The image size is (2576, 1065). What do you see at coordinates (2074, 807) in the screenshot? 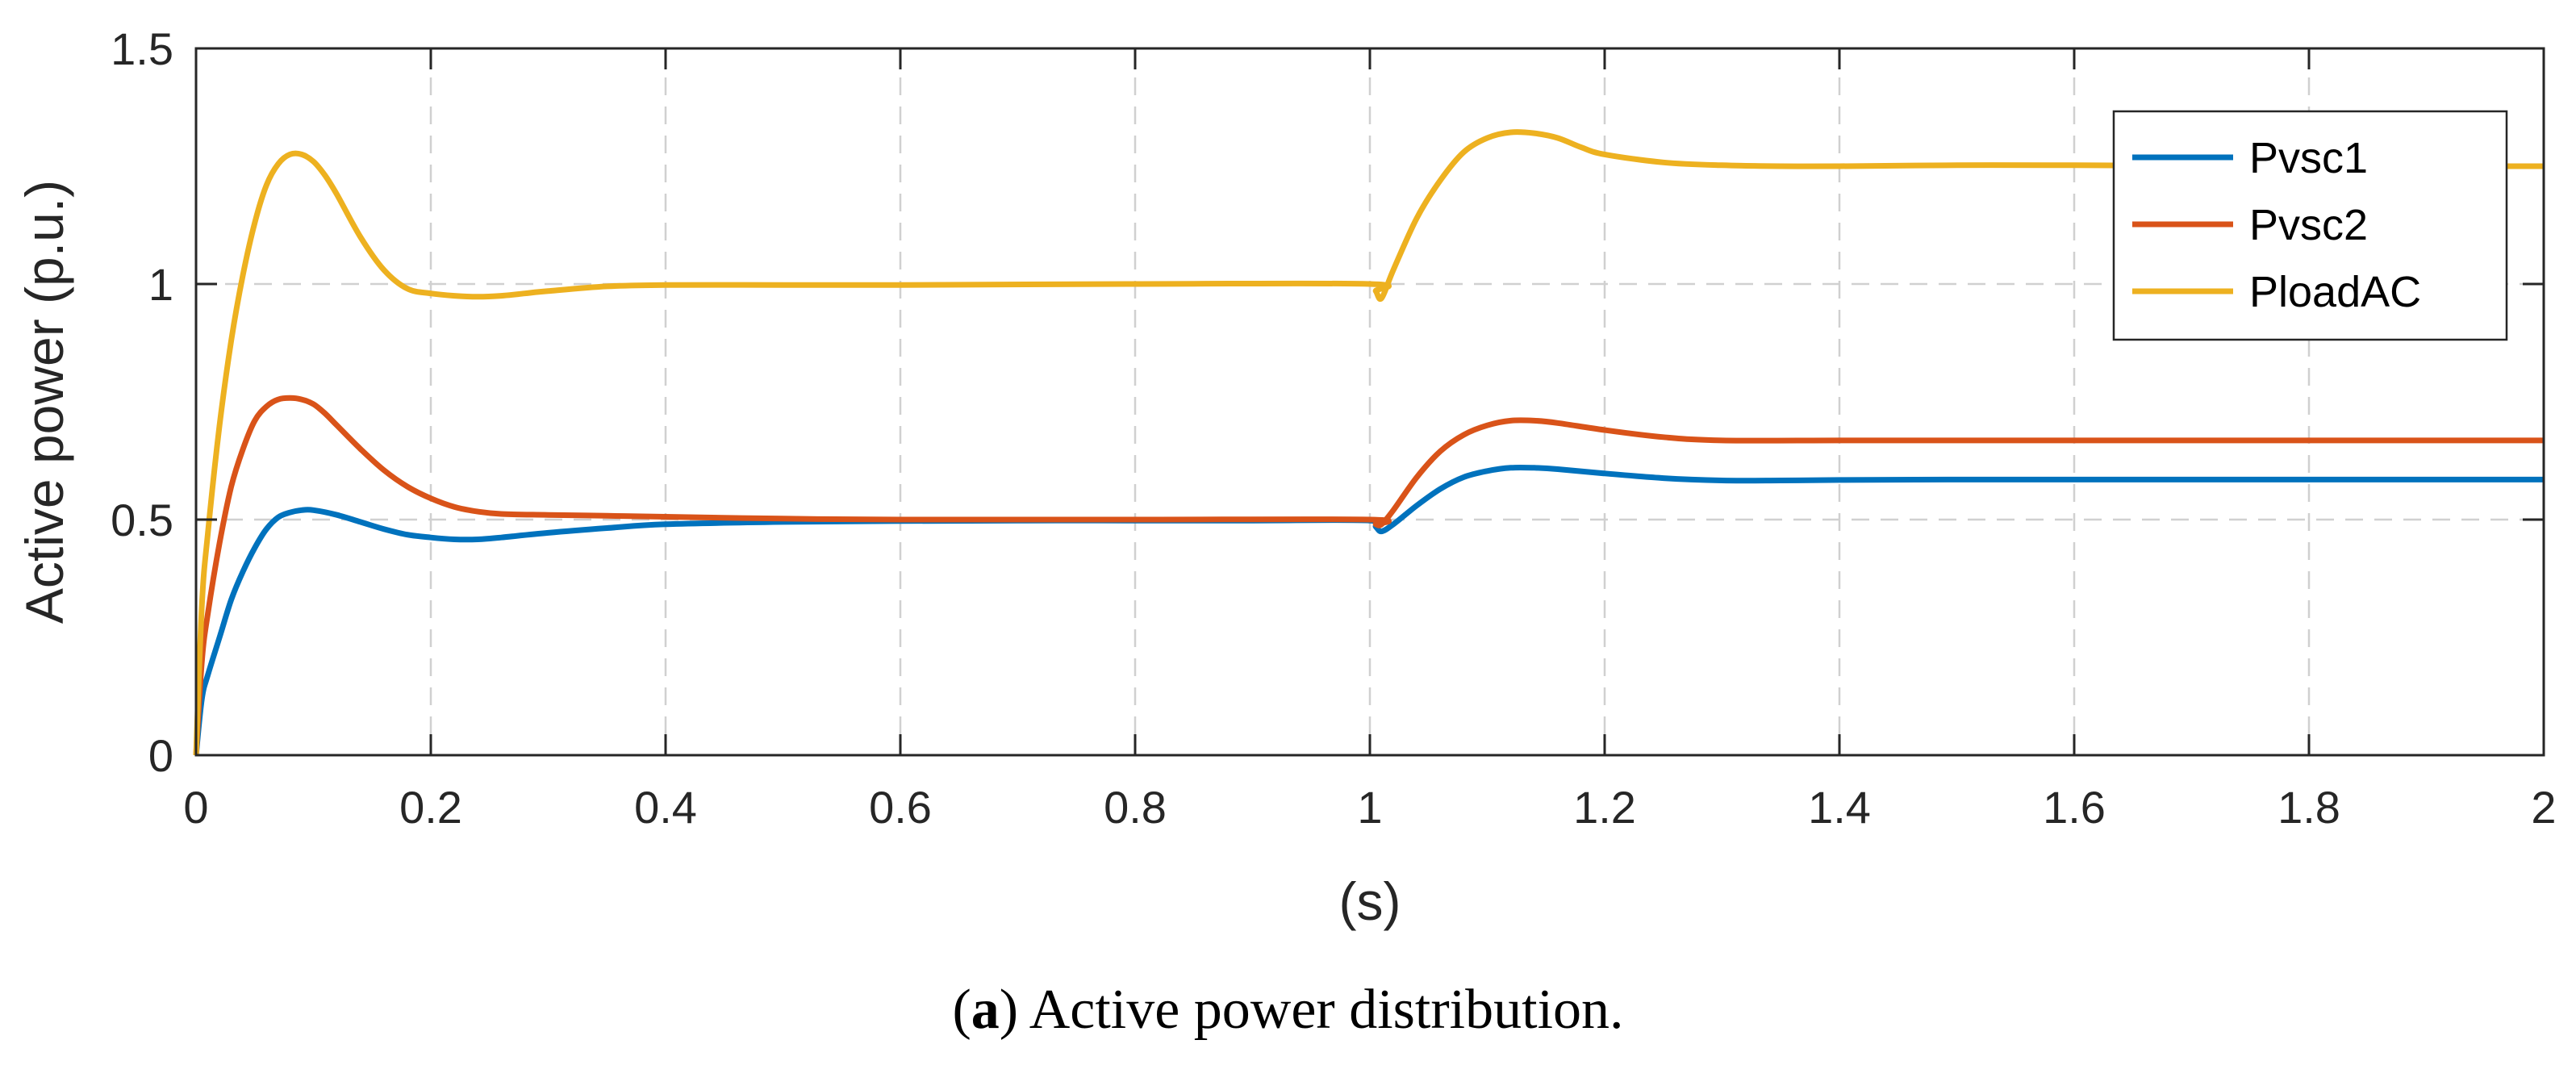
I see `x-tick-label: 1.6` at bounding box center [2074, 807].